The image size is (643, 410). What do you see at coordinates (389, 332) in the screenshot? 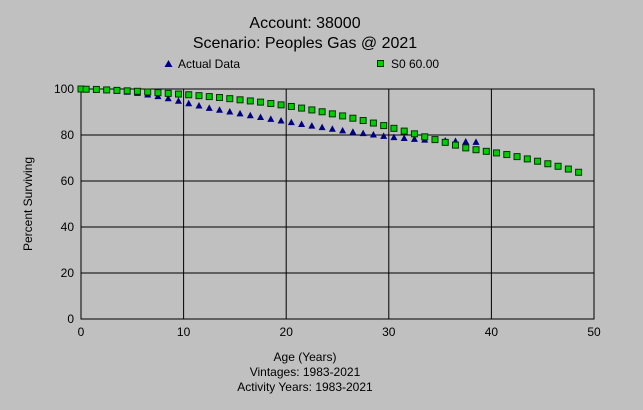
I see `x-tick-label: 30` at bounding box center [389, 332].